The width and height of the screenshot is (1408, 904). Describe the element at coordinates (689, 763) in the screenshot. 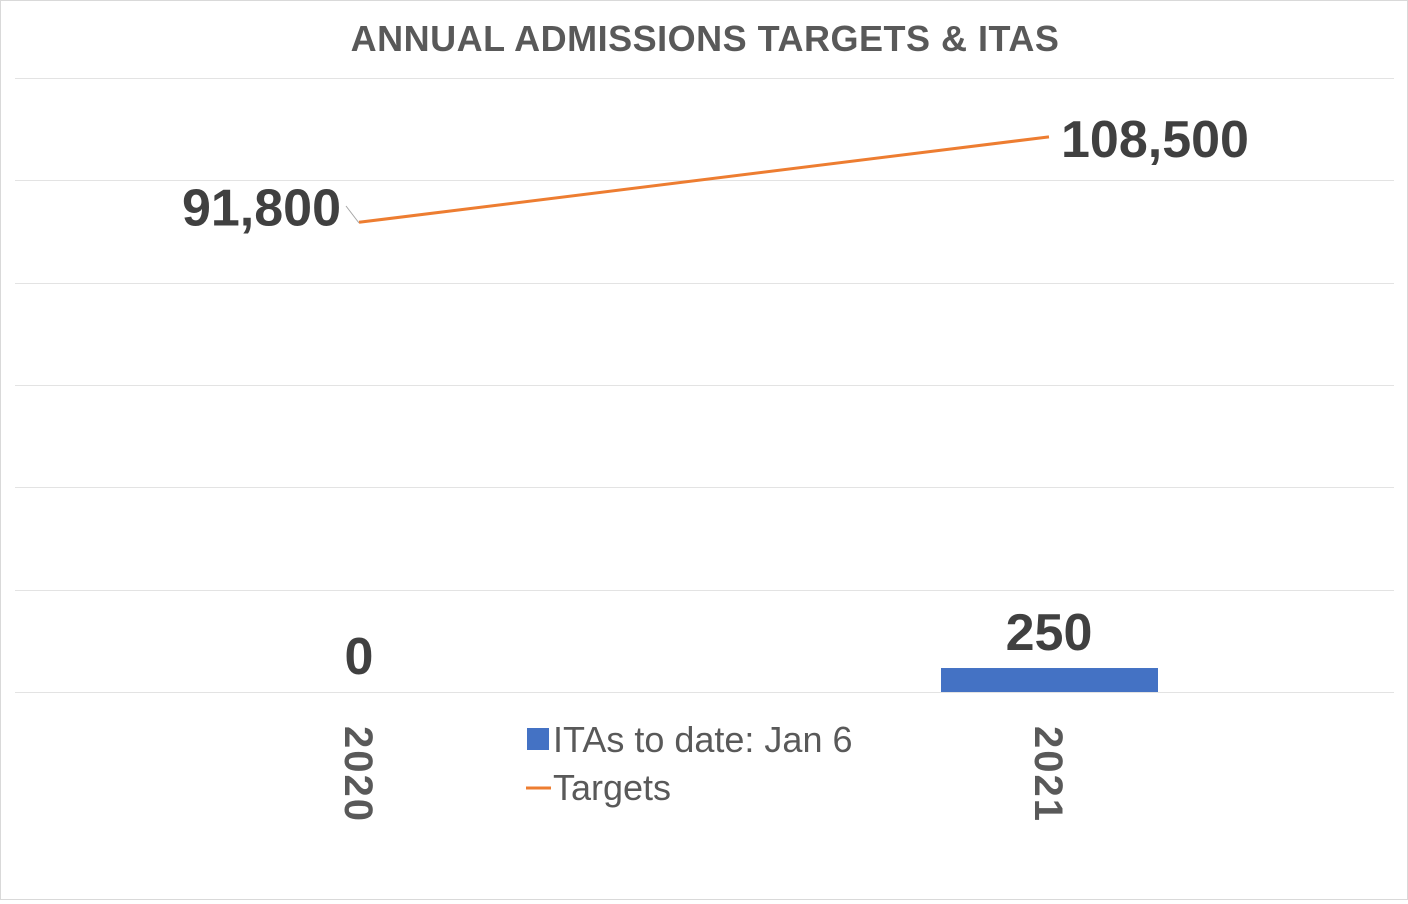

I see `legend: ITAs to date: Jan 6 Targets` at that location.